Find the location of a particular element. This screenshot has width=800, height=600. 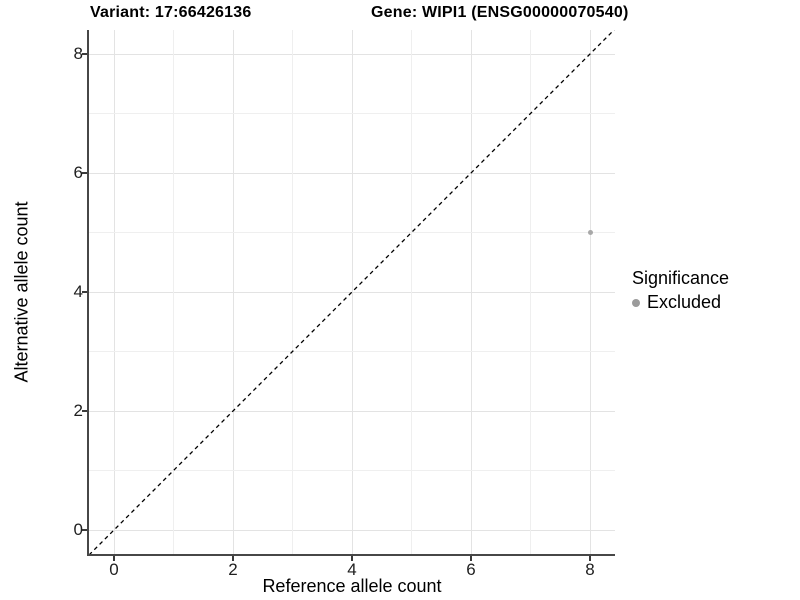

x-tick-label: 0 is located at coordinates (114, 569).